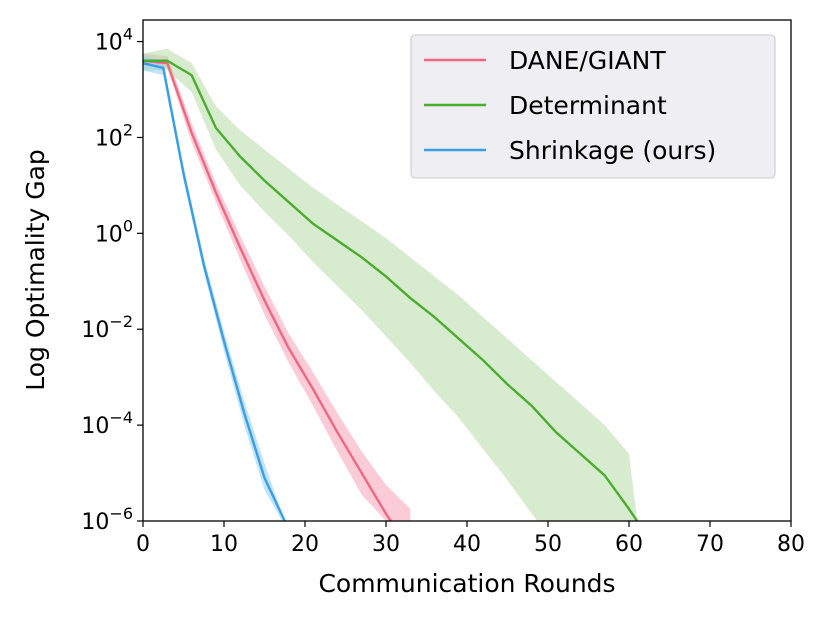  Describe the element at coordinates (612, 150) in the screenshot. I see `legend-label-2: Shrinkage (ours)` at that location.